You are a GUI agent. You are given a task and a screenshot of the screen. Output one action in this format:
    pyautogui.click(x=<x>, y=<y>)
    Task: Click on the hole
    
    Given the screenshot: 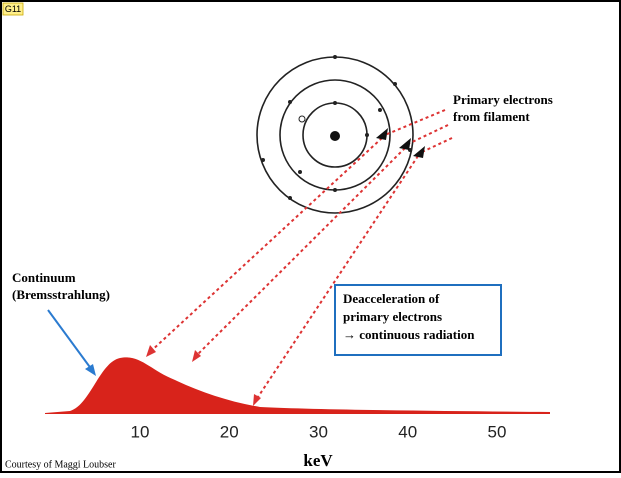 What is the action you would take?
    pyautogui.click(x=302, y=119)
    